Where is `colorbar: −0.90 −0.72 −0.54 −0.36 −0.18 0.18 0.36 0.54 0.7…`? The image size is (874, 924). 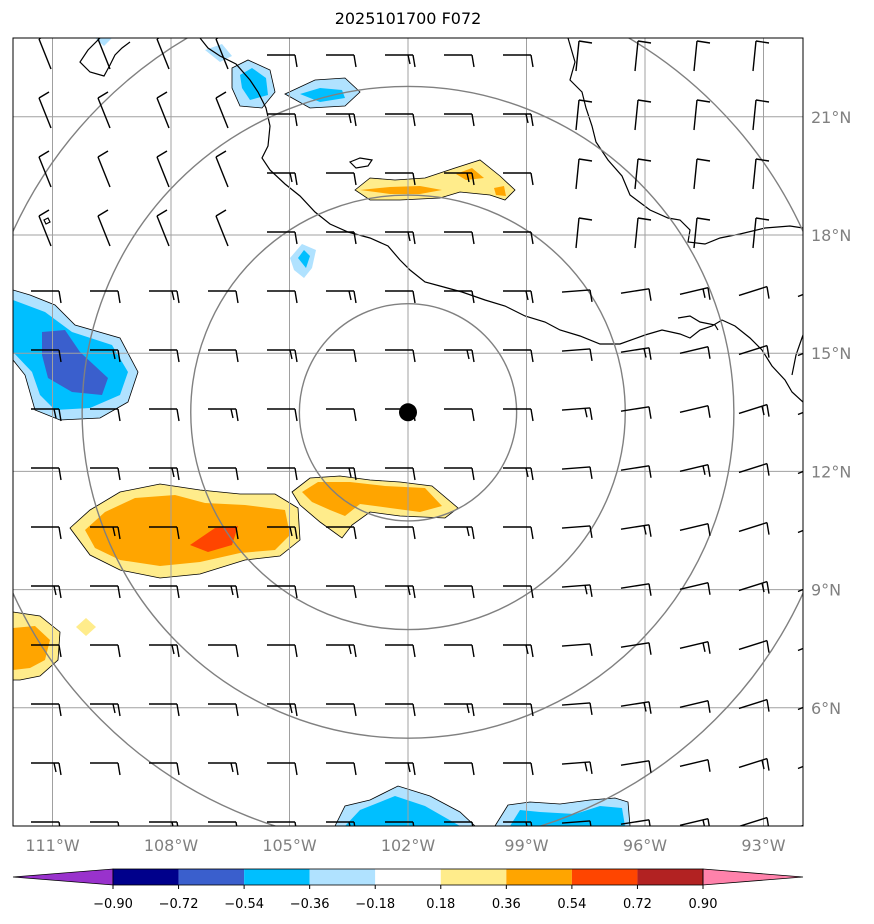
colorbar: −0.90 −0.72 −0.54 −0.36 −0.18 0.18 0.36 0.54 0.7… is located at coordinates (408, 890).